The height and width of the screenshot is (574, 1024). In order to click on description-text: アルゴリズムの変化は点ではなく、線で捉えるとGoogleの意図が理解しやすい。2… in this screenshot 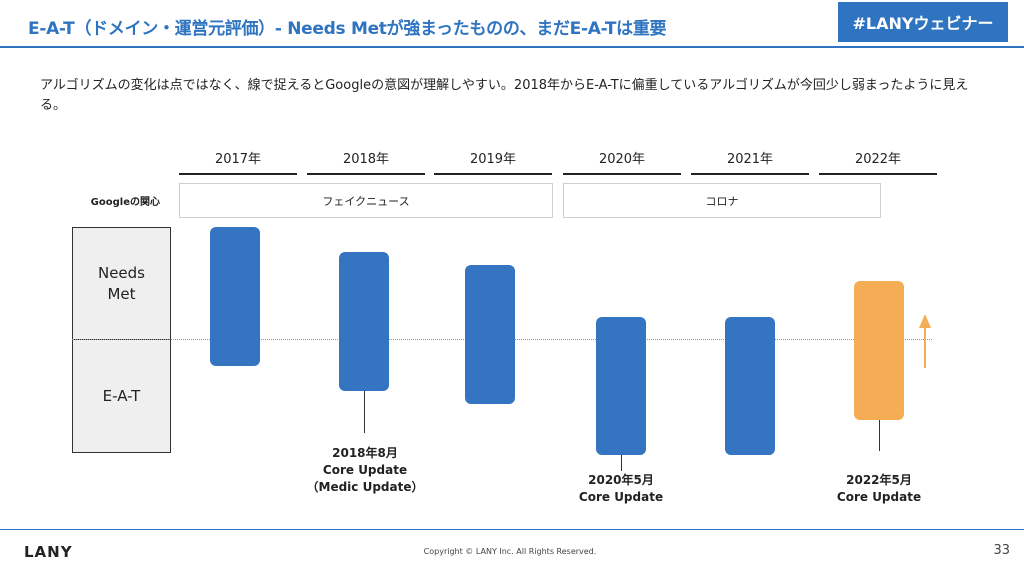, I will do `click(504, 95)`.